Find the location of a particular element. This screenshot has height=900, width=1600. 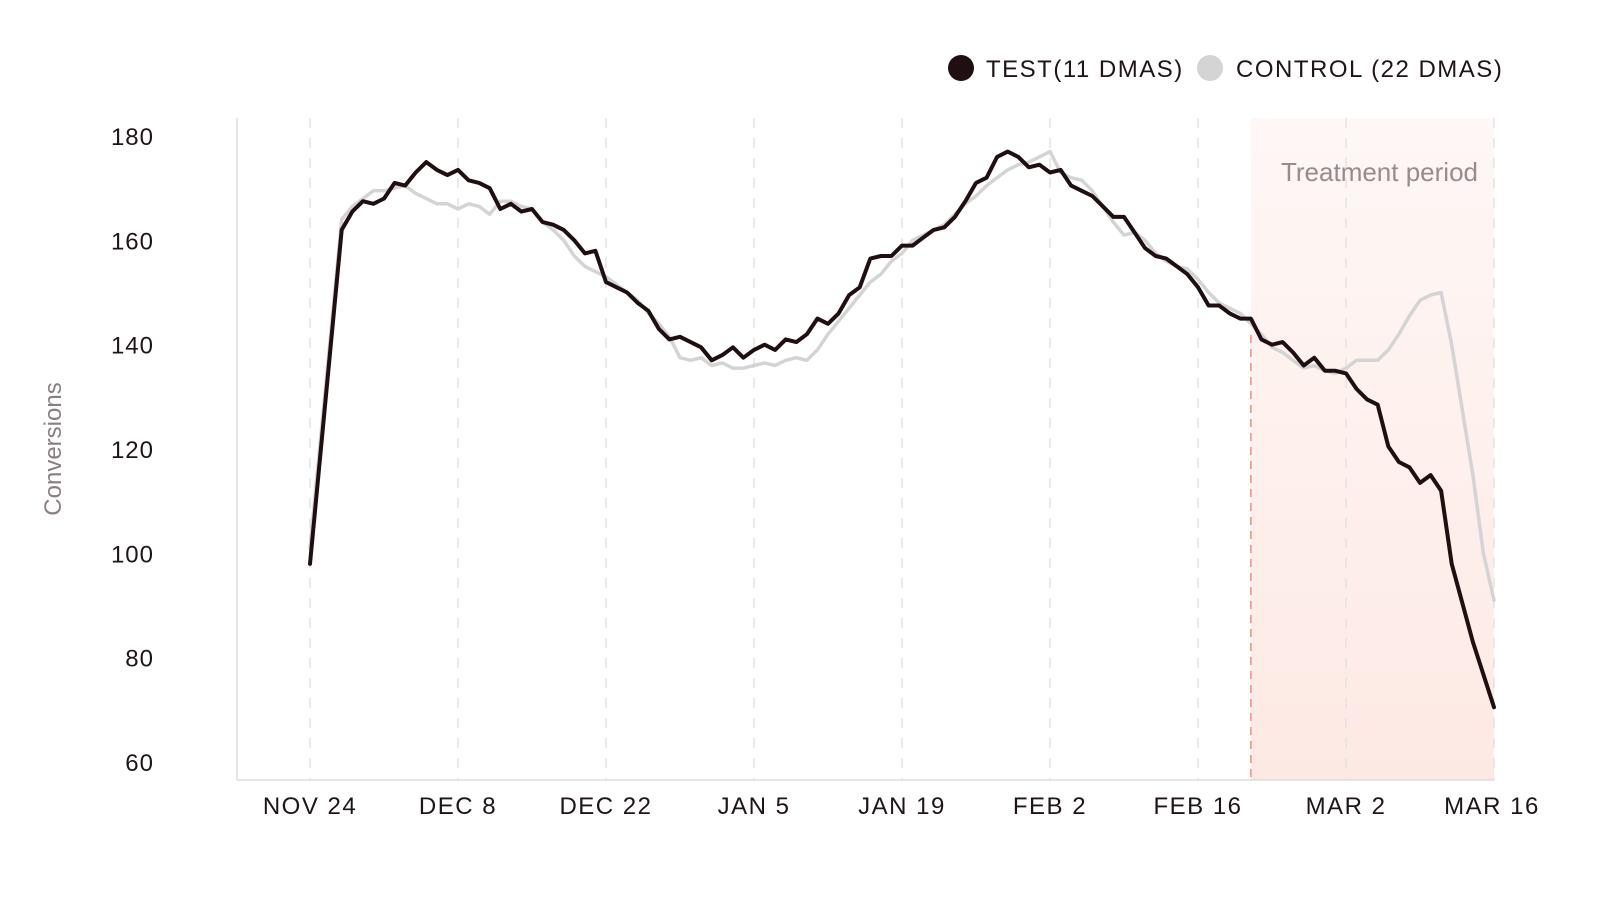

x-tick-label: JAN 5 is located at coordinates (754, 806).